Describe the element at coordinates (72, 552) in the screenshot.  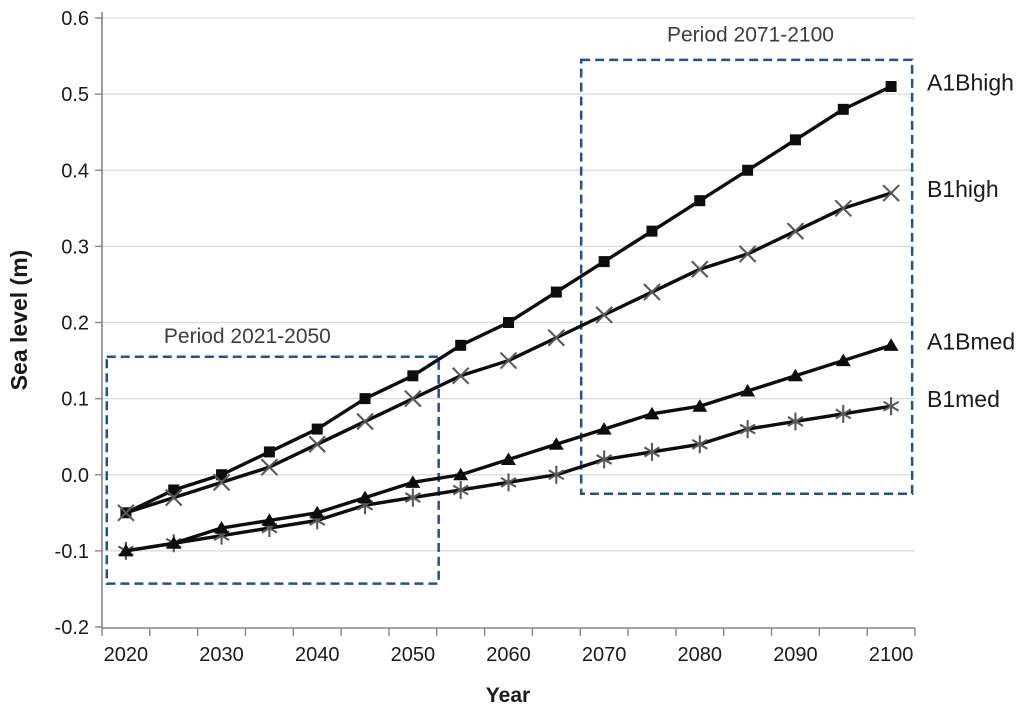
I see `y-tick-label: -0.1` at that location.